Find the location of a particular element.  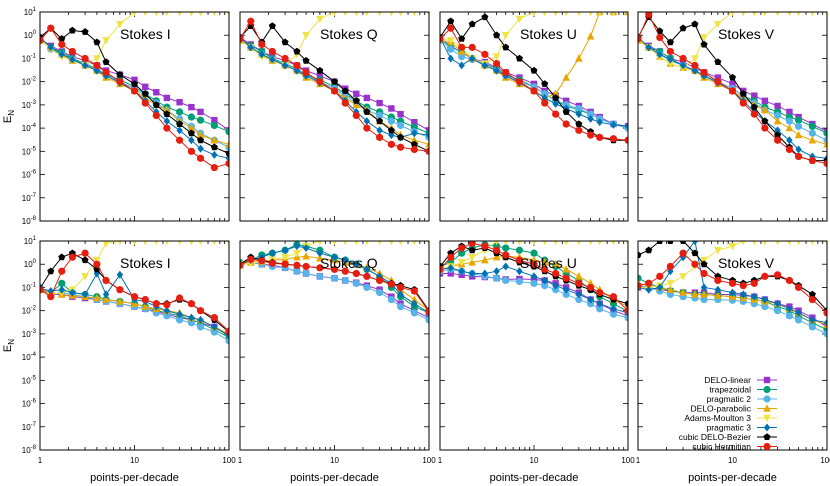

y-tick-label: 10⁻⁸ is located at coordinates (29, 221).